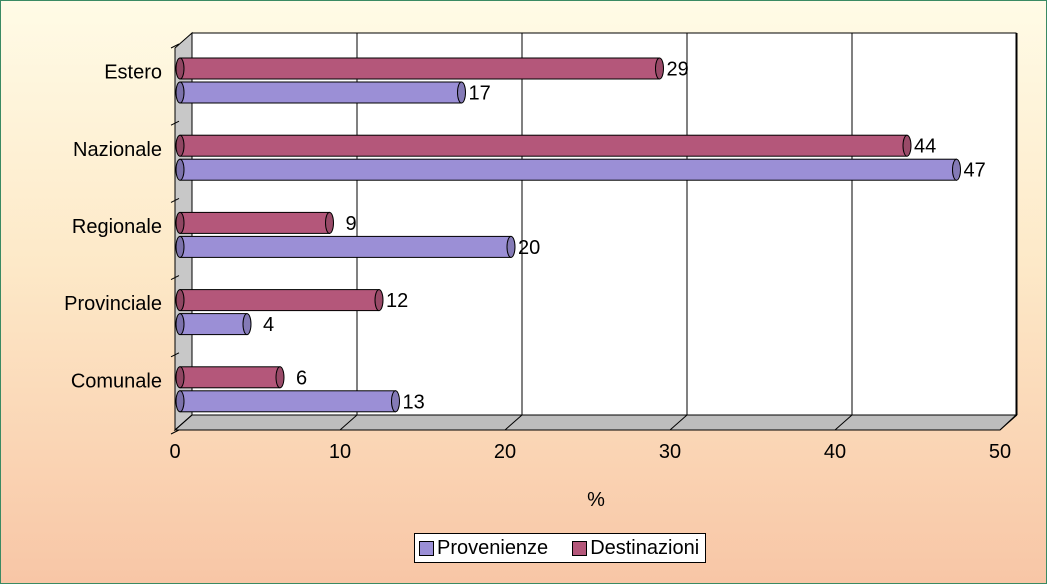 This screenshot has height=584, width=1047. I want to click on bar-destinazioni-estero: 29, so click(432, 69).